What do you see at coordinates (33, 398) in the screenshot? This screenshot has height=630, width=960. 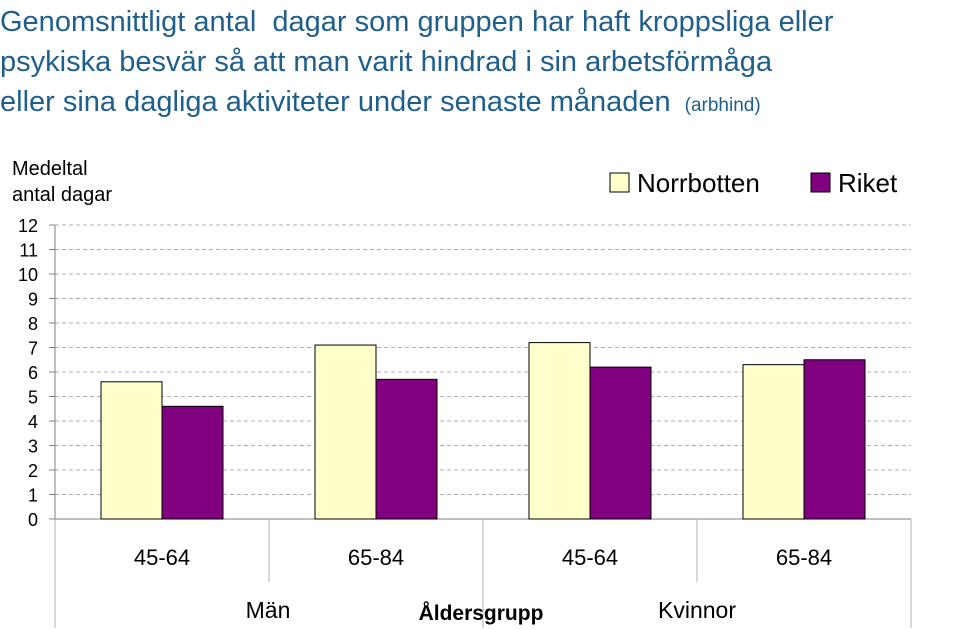 I see `y-tick-label: 5` at bounding box center [33, 398].